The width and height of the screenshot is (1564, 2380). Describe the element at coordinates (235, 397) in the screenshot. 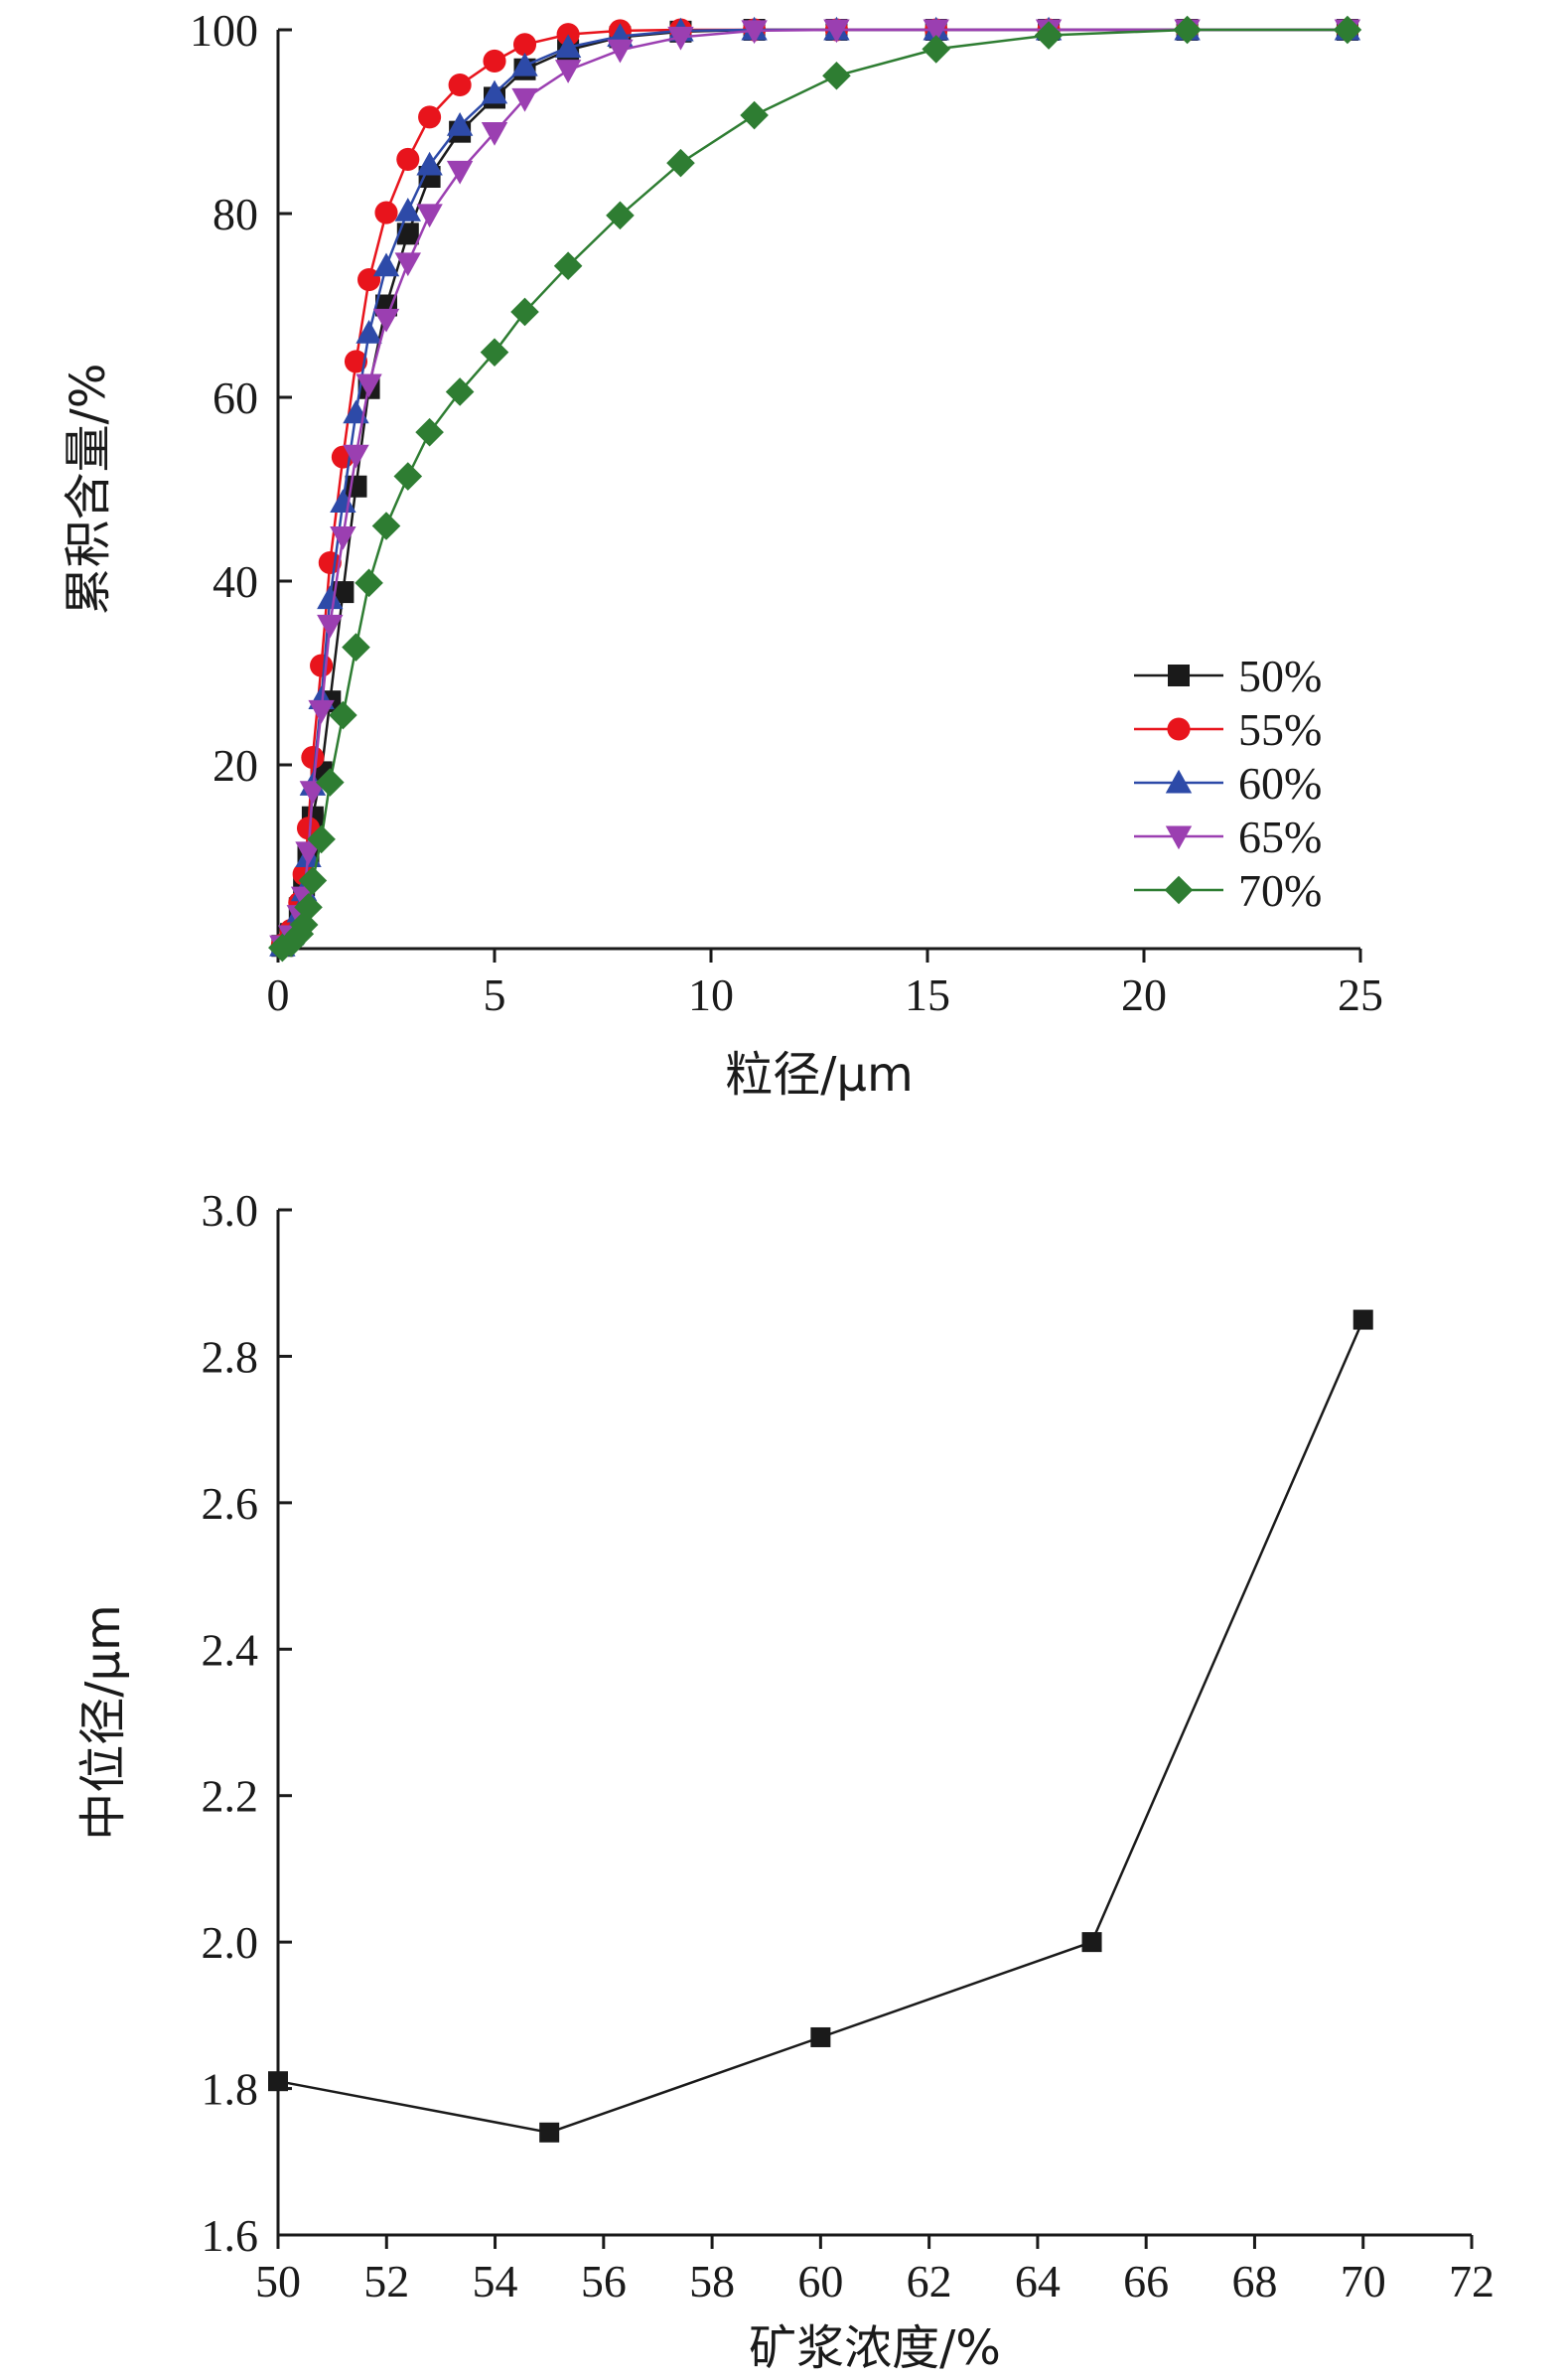

I see `y-tick-label: 60` at that location.